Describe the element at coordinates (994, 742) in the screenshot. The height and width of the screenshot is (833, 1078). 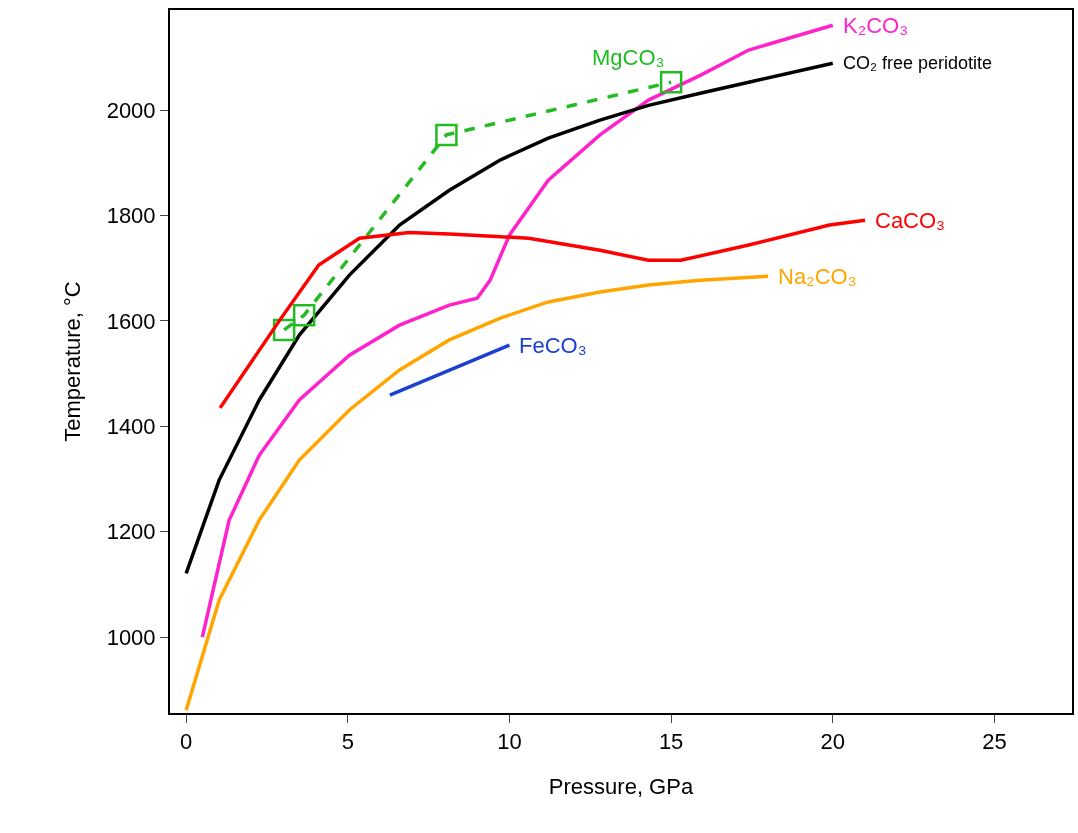
I see `x-tick-label: 25` at that location.